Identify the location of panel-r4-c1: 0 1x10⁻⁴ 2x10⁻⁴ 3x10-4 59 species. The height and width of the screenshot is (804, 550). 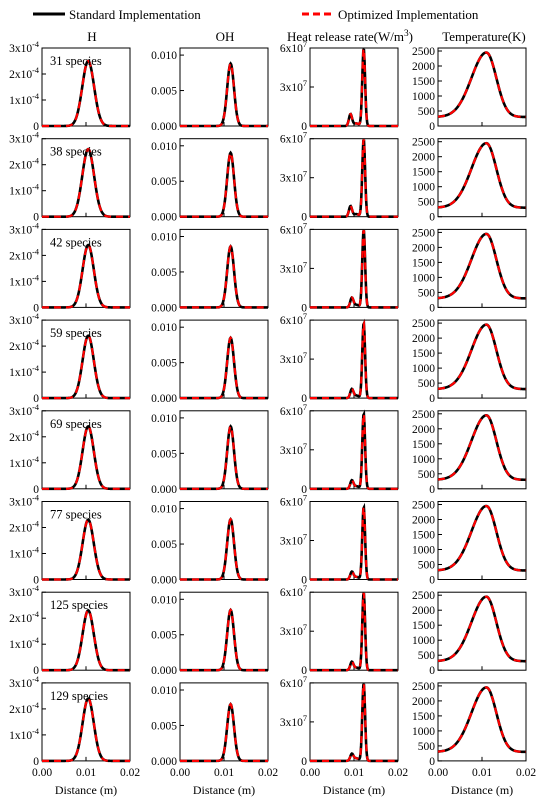
(70, 358).